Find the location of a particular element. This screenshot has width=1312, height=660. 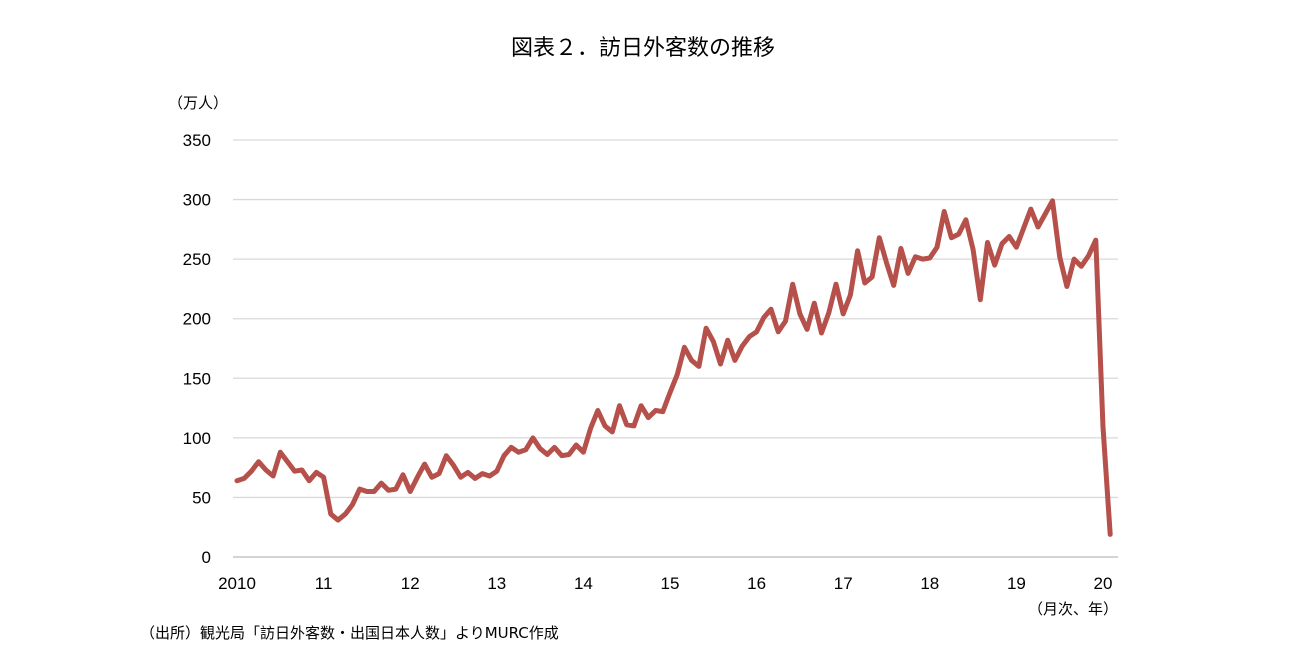

x-tick-label: 11 is located at coordinates (324, 583).